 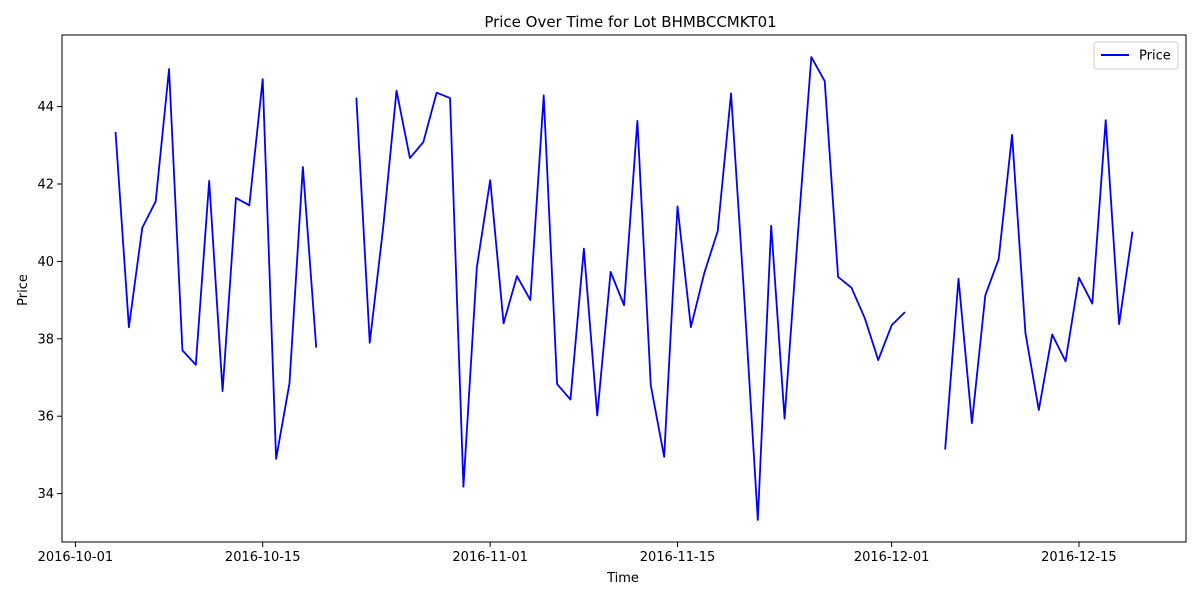 I want to click on legend-box, so click(x=1136, y=55).